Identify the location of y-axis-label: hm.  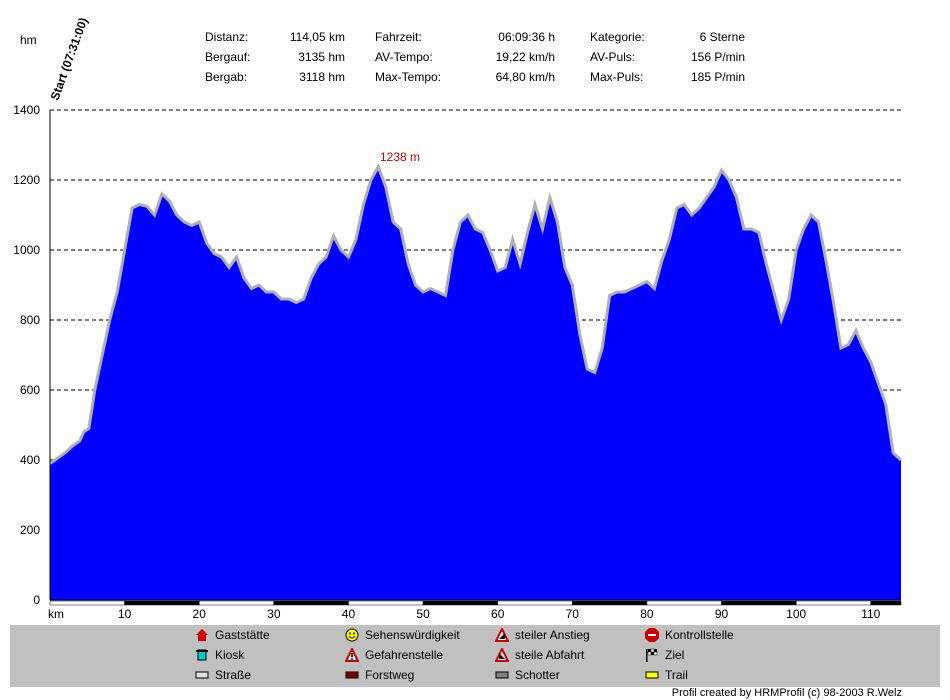
(28, 40).